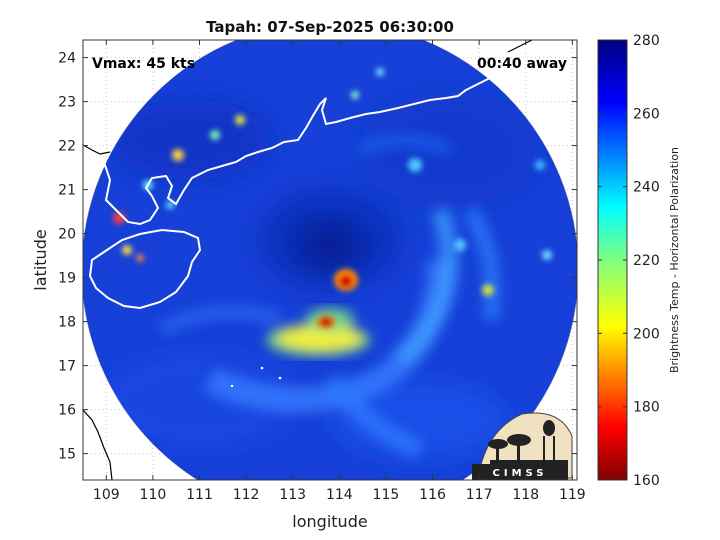 The width and height of the screenshot is (720, 540). Describe the element at coordinates (67, 191) in the screenshot. I see `y-tick-label: 21` at that location.